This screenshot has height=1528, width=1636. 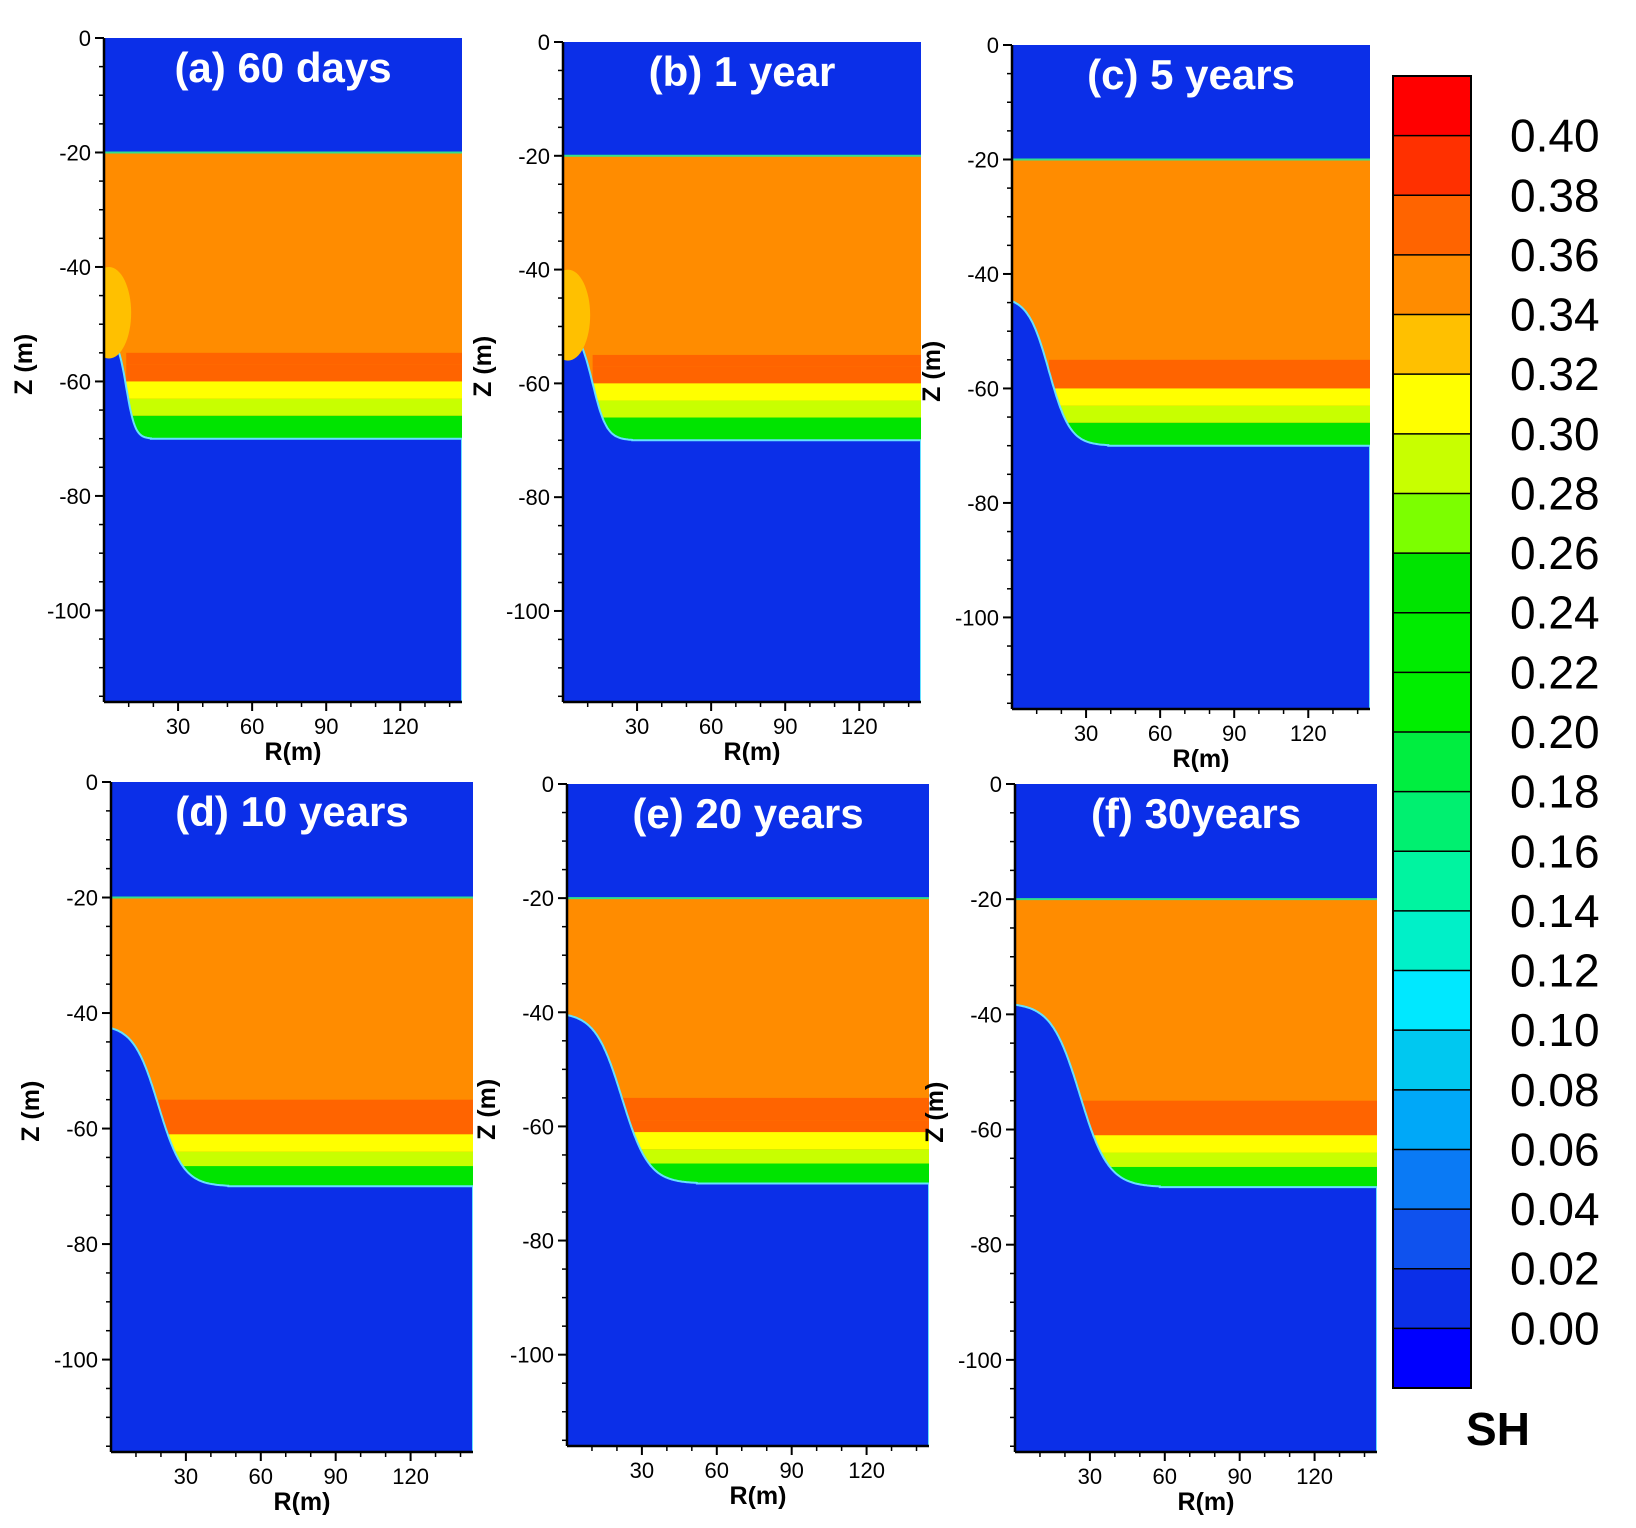 I want to click on colorbar-label: 0.26, so click(x=1555, y=553).